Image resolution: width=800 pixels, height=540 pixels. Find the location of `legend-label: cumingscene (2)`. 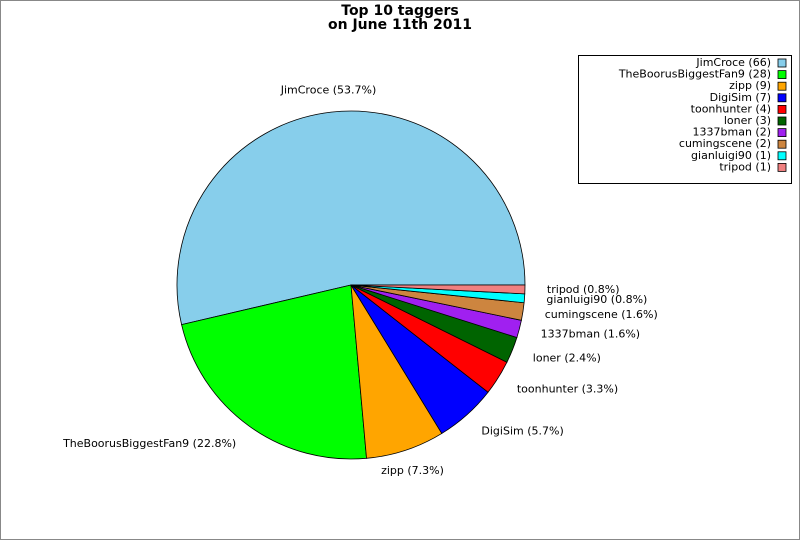

legend-label: cumingscene (2) is located at coordinates (725, 143).